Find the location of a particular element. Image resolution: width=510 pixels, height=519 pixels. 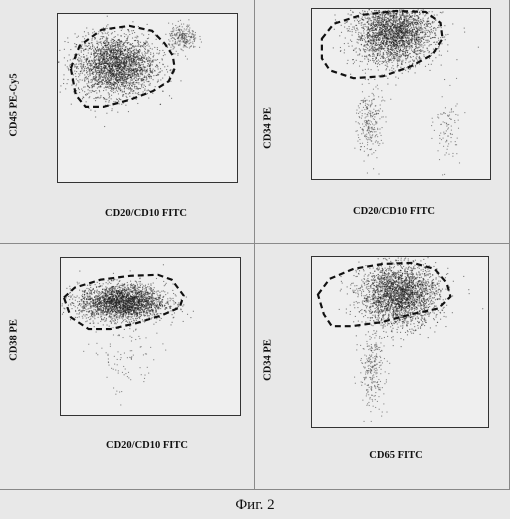

gate-polygon-bottom-left is located at coordinates (123, 302).